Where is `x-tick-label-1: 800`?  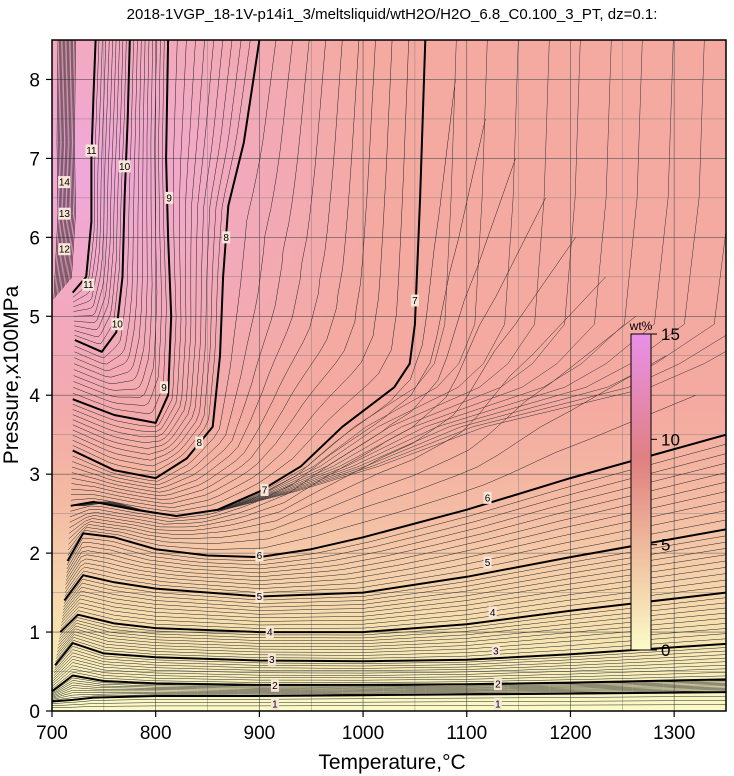
x-tick-label-1: 800 is located at coordinates (156, 733).